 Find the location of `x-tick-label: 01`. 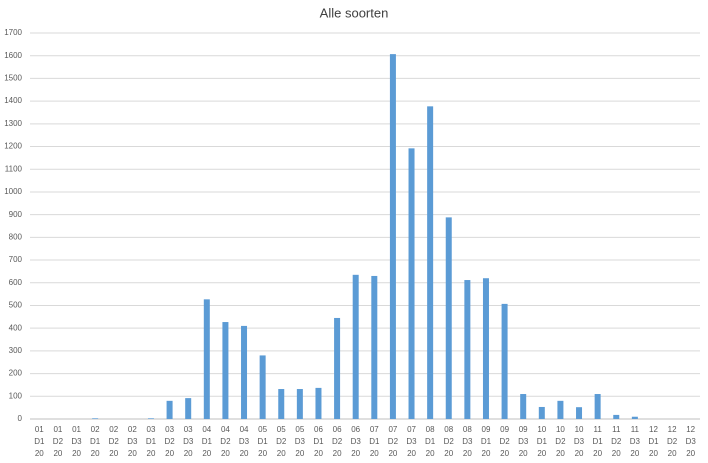

x-tick-label: 01 is located at coordinates (57, 429).